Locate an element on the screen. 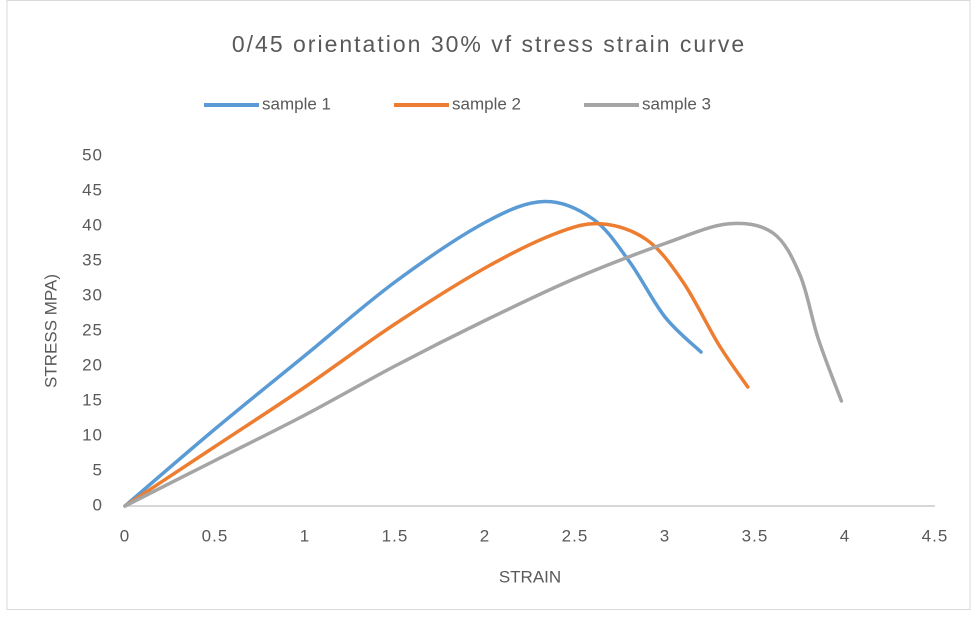 The image size is (978, 620). y-tick-label: 10 is located at coordinates (92, 434).